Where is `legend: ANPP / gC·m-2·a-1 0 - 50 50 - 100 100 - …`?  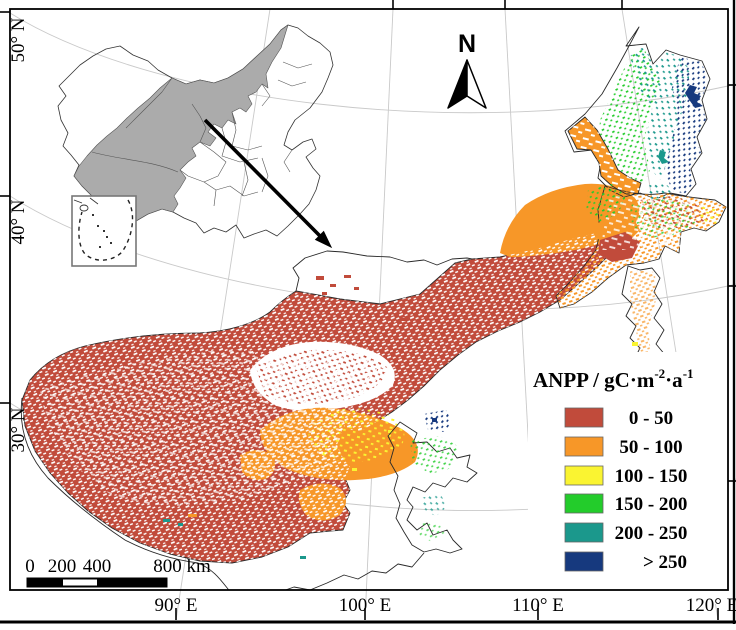 legend: ANPP / gC·m-2·a-1 0 - 50 50 - 100 100 - … is located at coordinates (631, 478).